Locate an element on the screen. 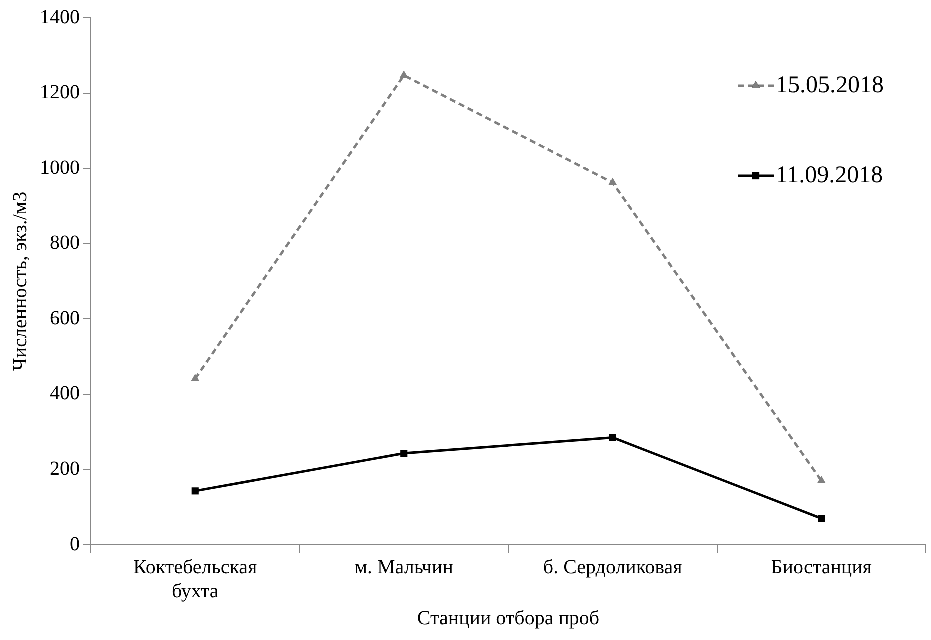  y-tick-label: 600 is located at coordinates (65, 318).